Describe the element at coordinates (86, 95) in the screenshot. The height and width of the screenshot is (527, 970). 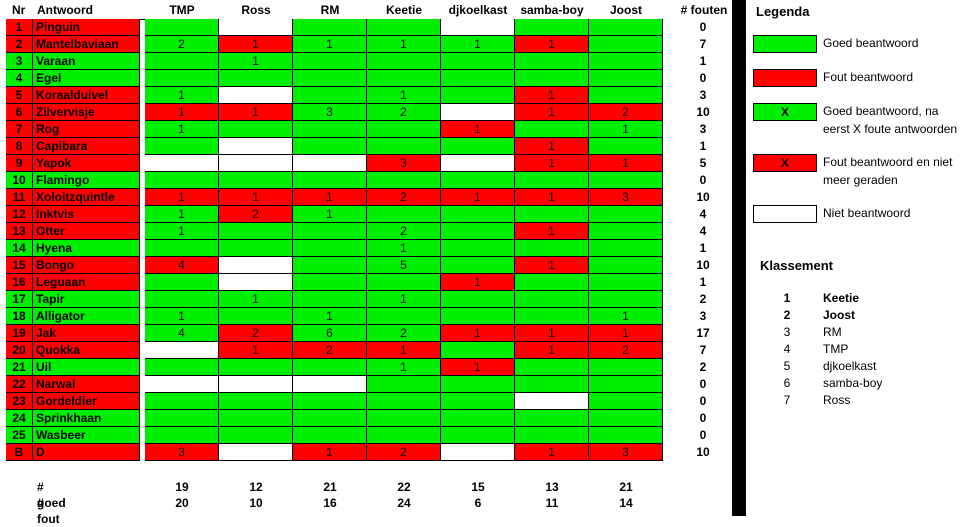
I see `answer-cell: Koraalduivel` at that location.